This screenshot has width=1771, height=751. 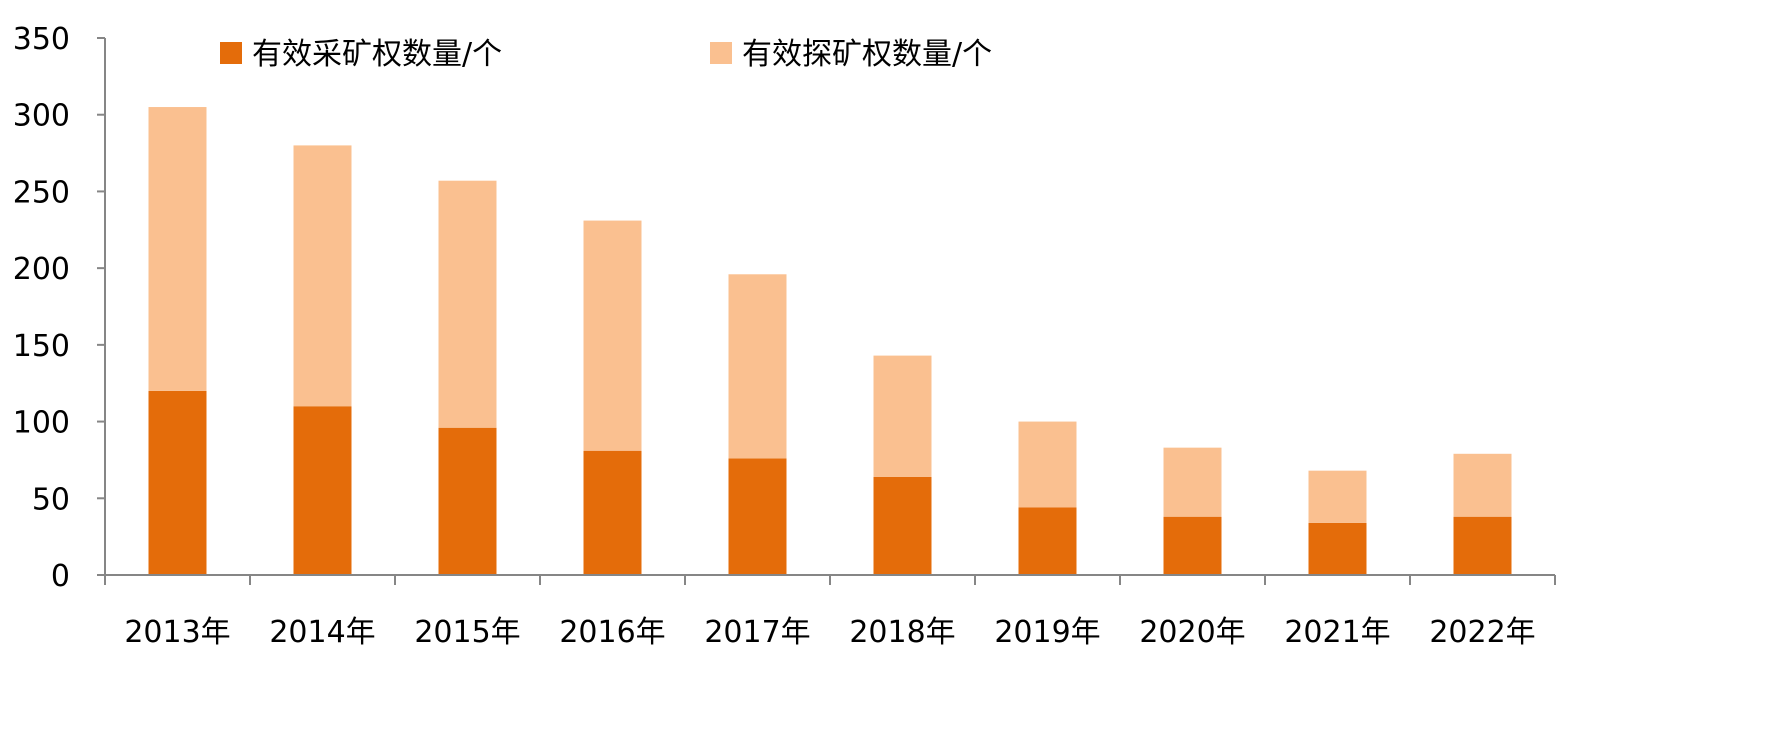 What do you see at coordinates (177, 482) in the screenshot?
I see `bar-mining-2013年` at bounding box center [177, 482].